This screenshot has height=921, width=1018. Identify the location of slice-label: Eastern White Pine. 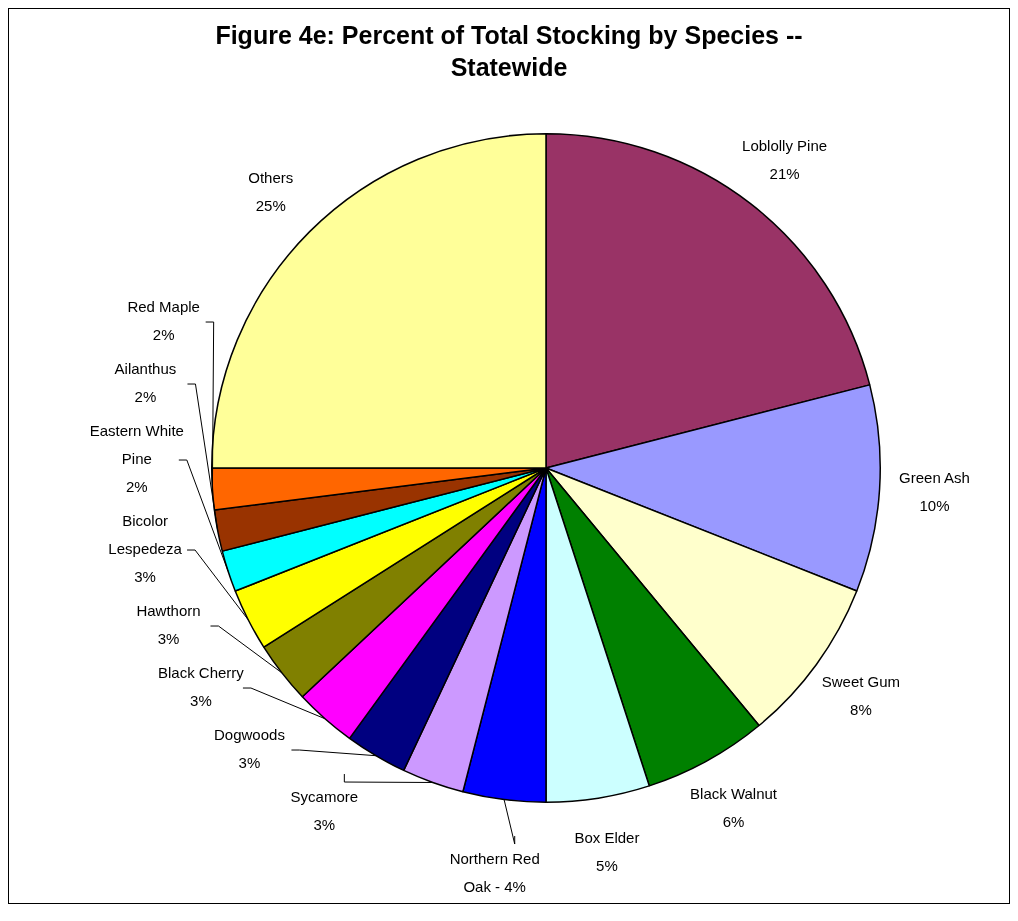
(136, 445).